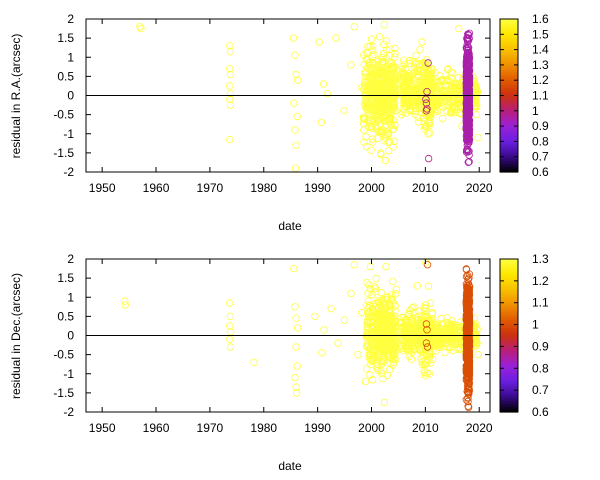  Describe the element at coordinates (70, 336) in the screenshot. I see `y-tick-label: 0` at that location.